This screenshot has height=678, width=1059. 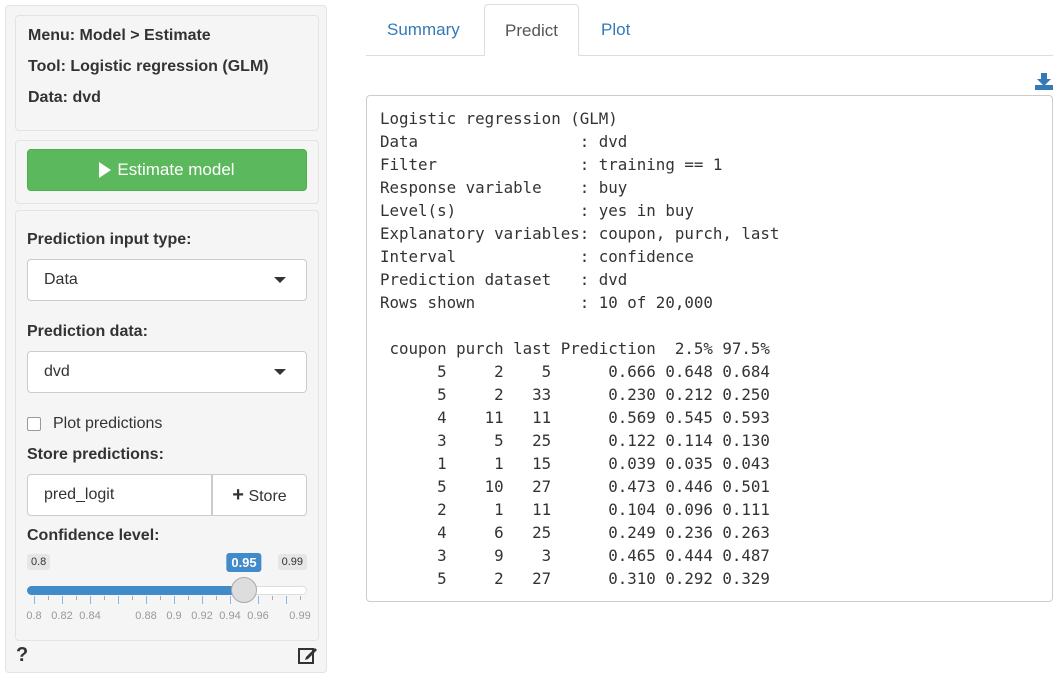 What do you see at coordinates (79, 494) in the screenshot?
I see `store-name-value: pred_logit` at bounding box center [79, 494].